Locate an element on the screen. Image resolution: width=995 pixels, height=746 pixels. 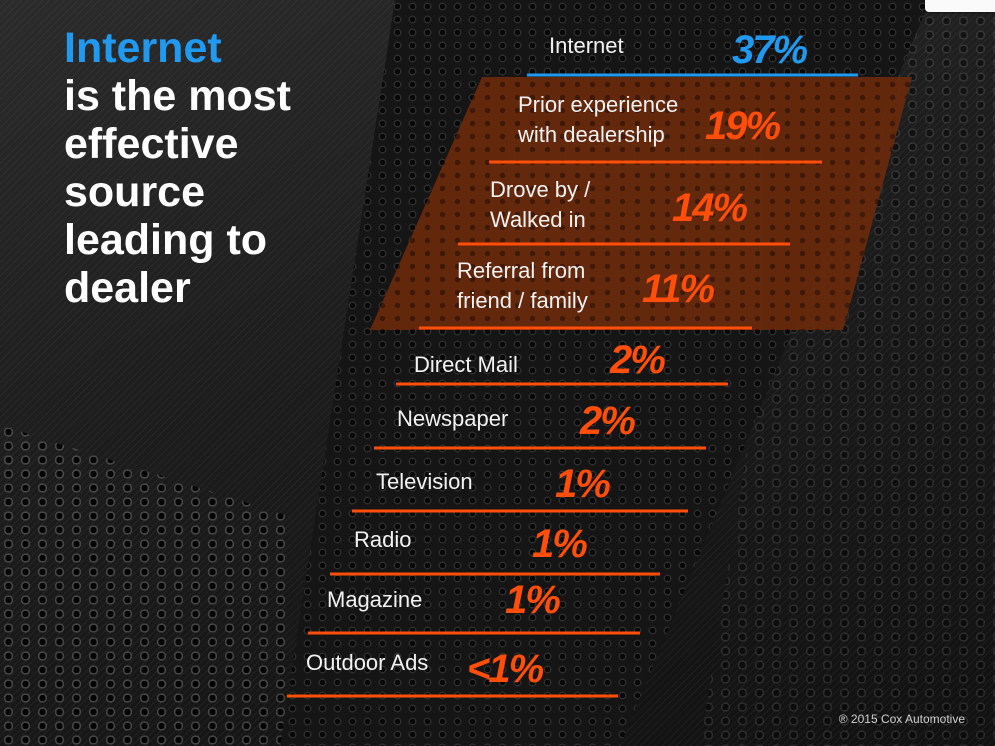
headline-accent: Internet is located at coordinates (143, 48).